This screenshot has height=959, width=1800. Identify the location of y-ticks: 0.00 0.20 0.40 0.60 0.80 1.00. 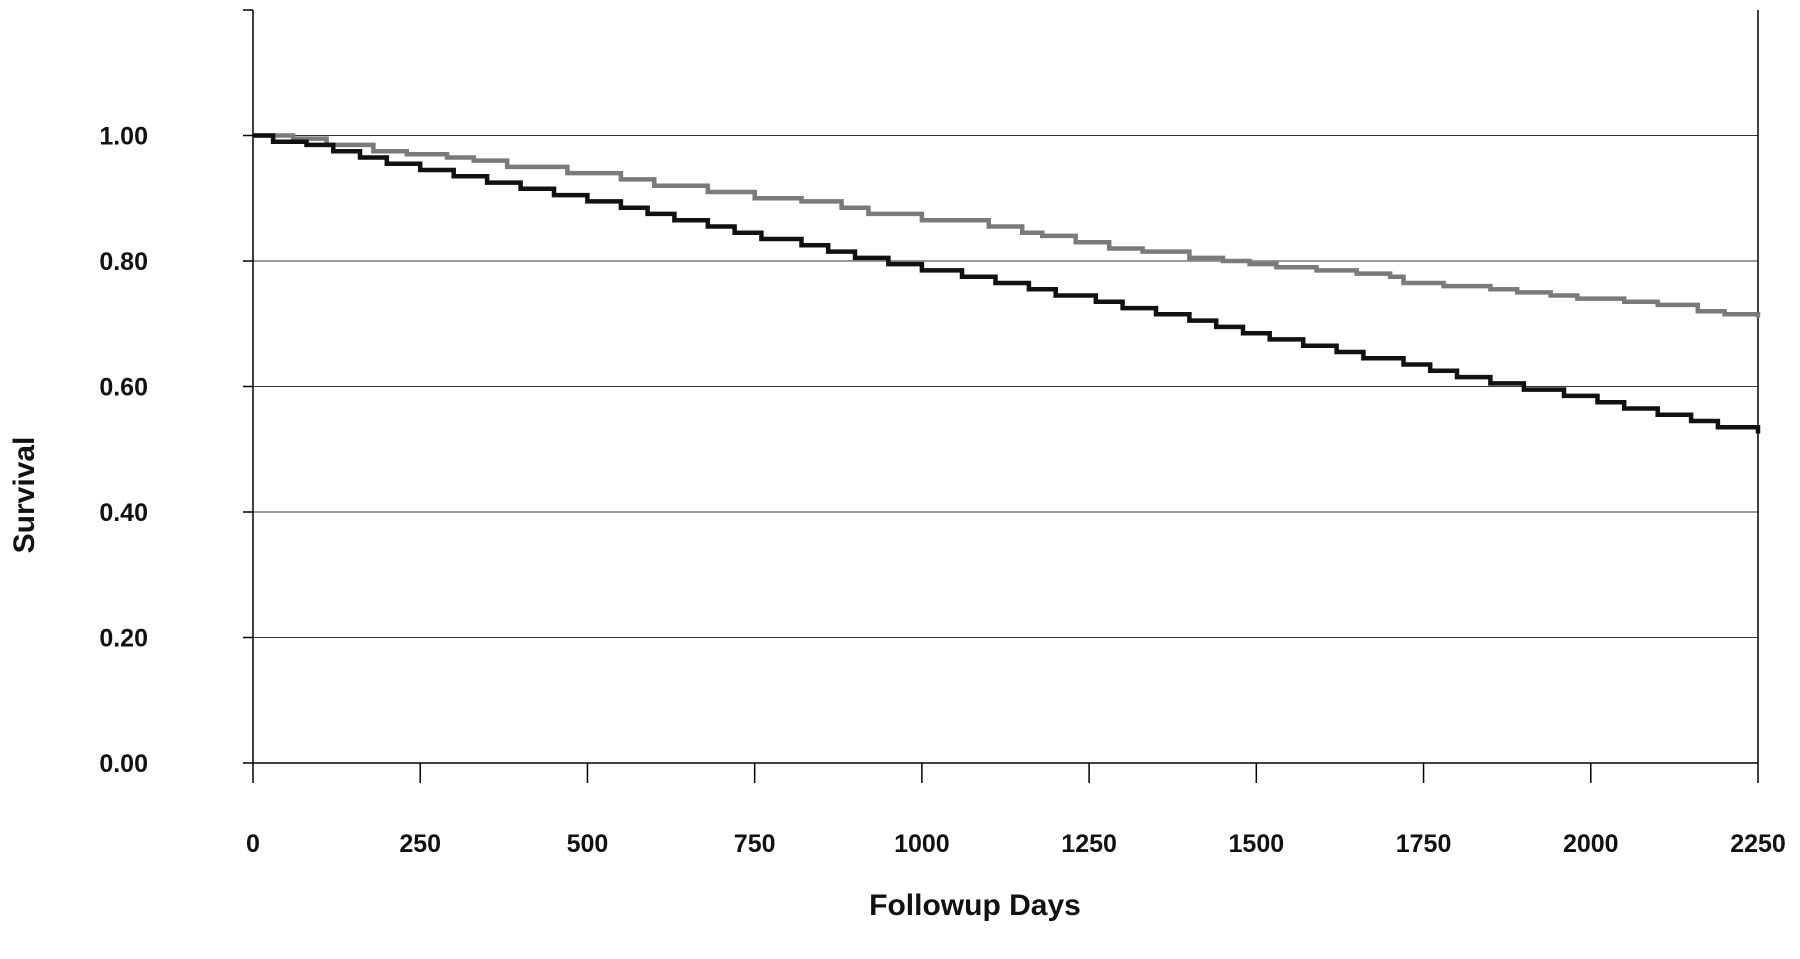
(176, 393).